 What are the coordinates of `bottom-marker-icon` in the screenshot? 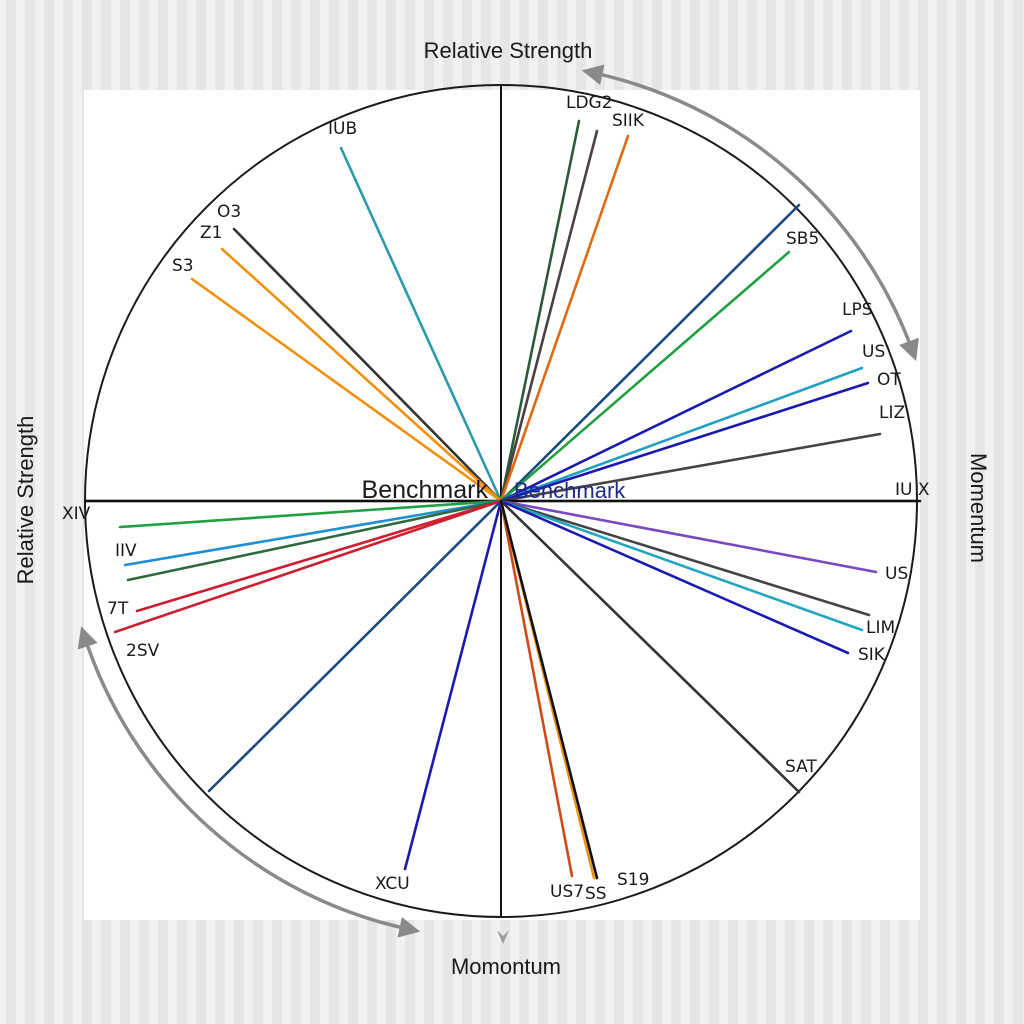 It's located at (503, 937).